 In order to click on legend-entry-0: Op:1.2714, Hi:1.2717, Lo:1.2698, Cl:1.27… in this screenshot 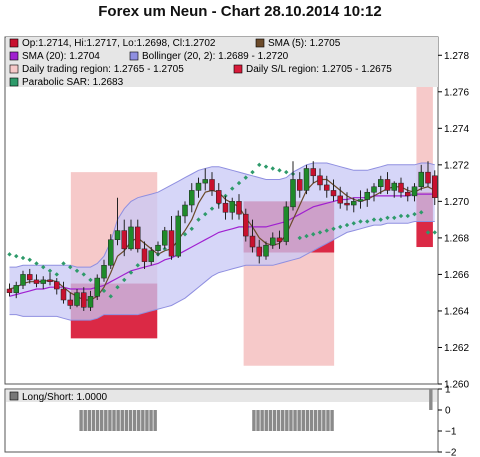, I will do `click(119, 43)`.